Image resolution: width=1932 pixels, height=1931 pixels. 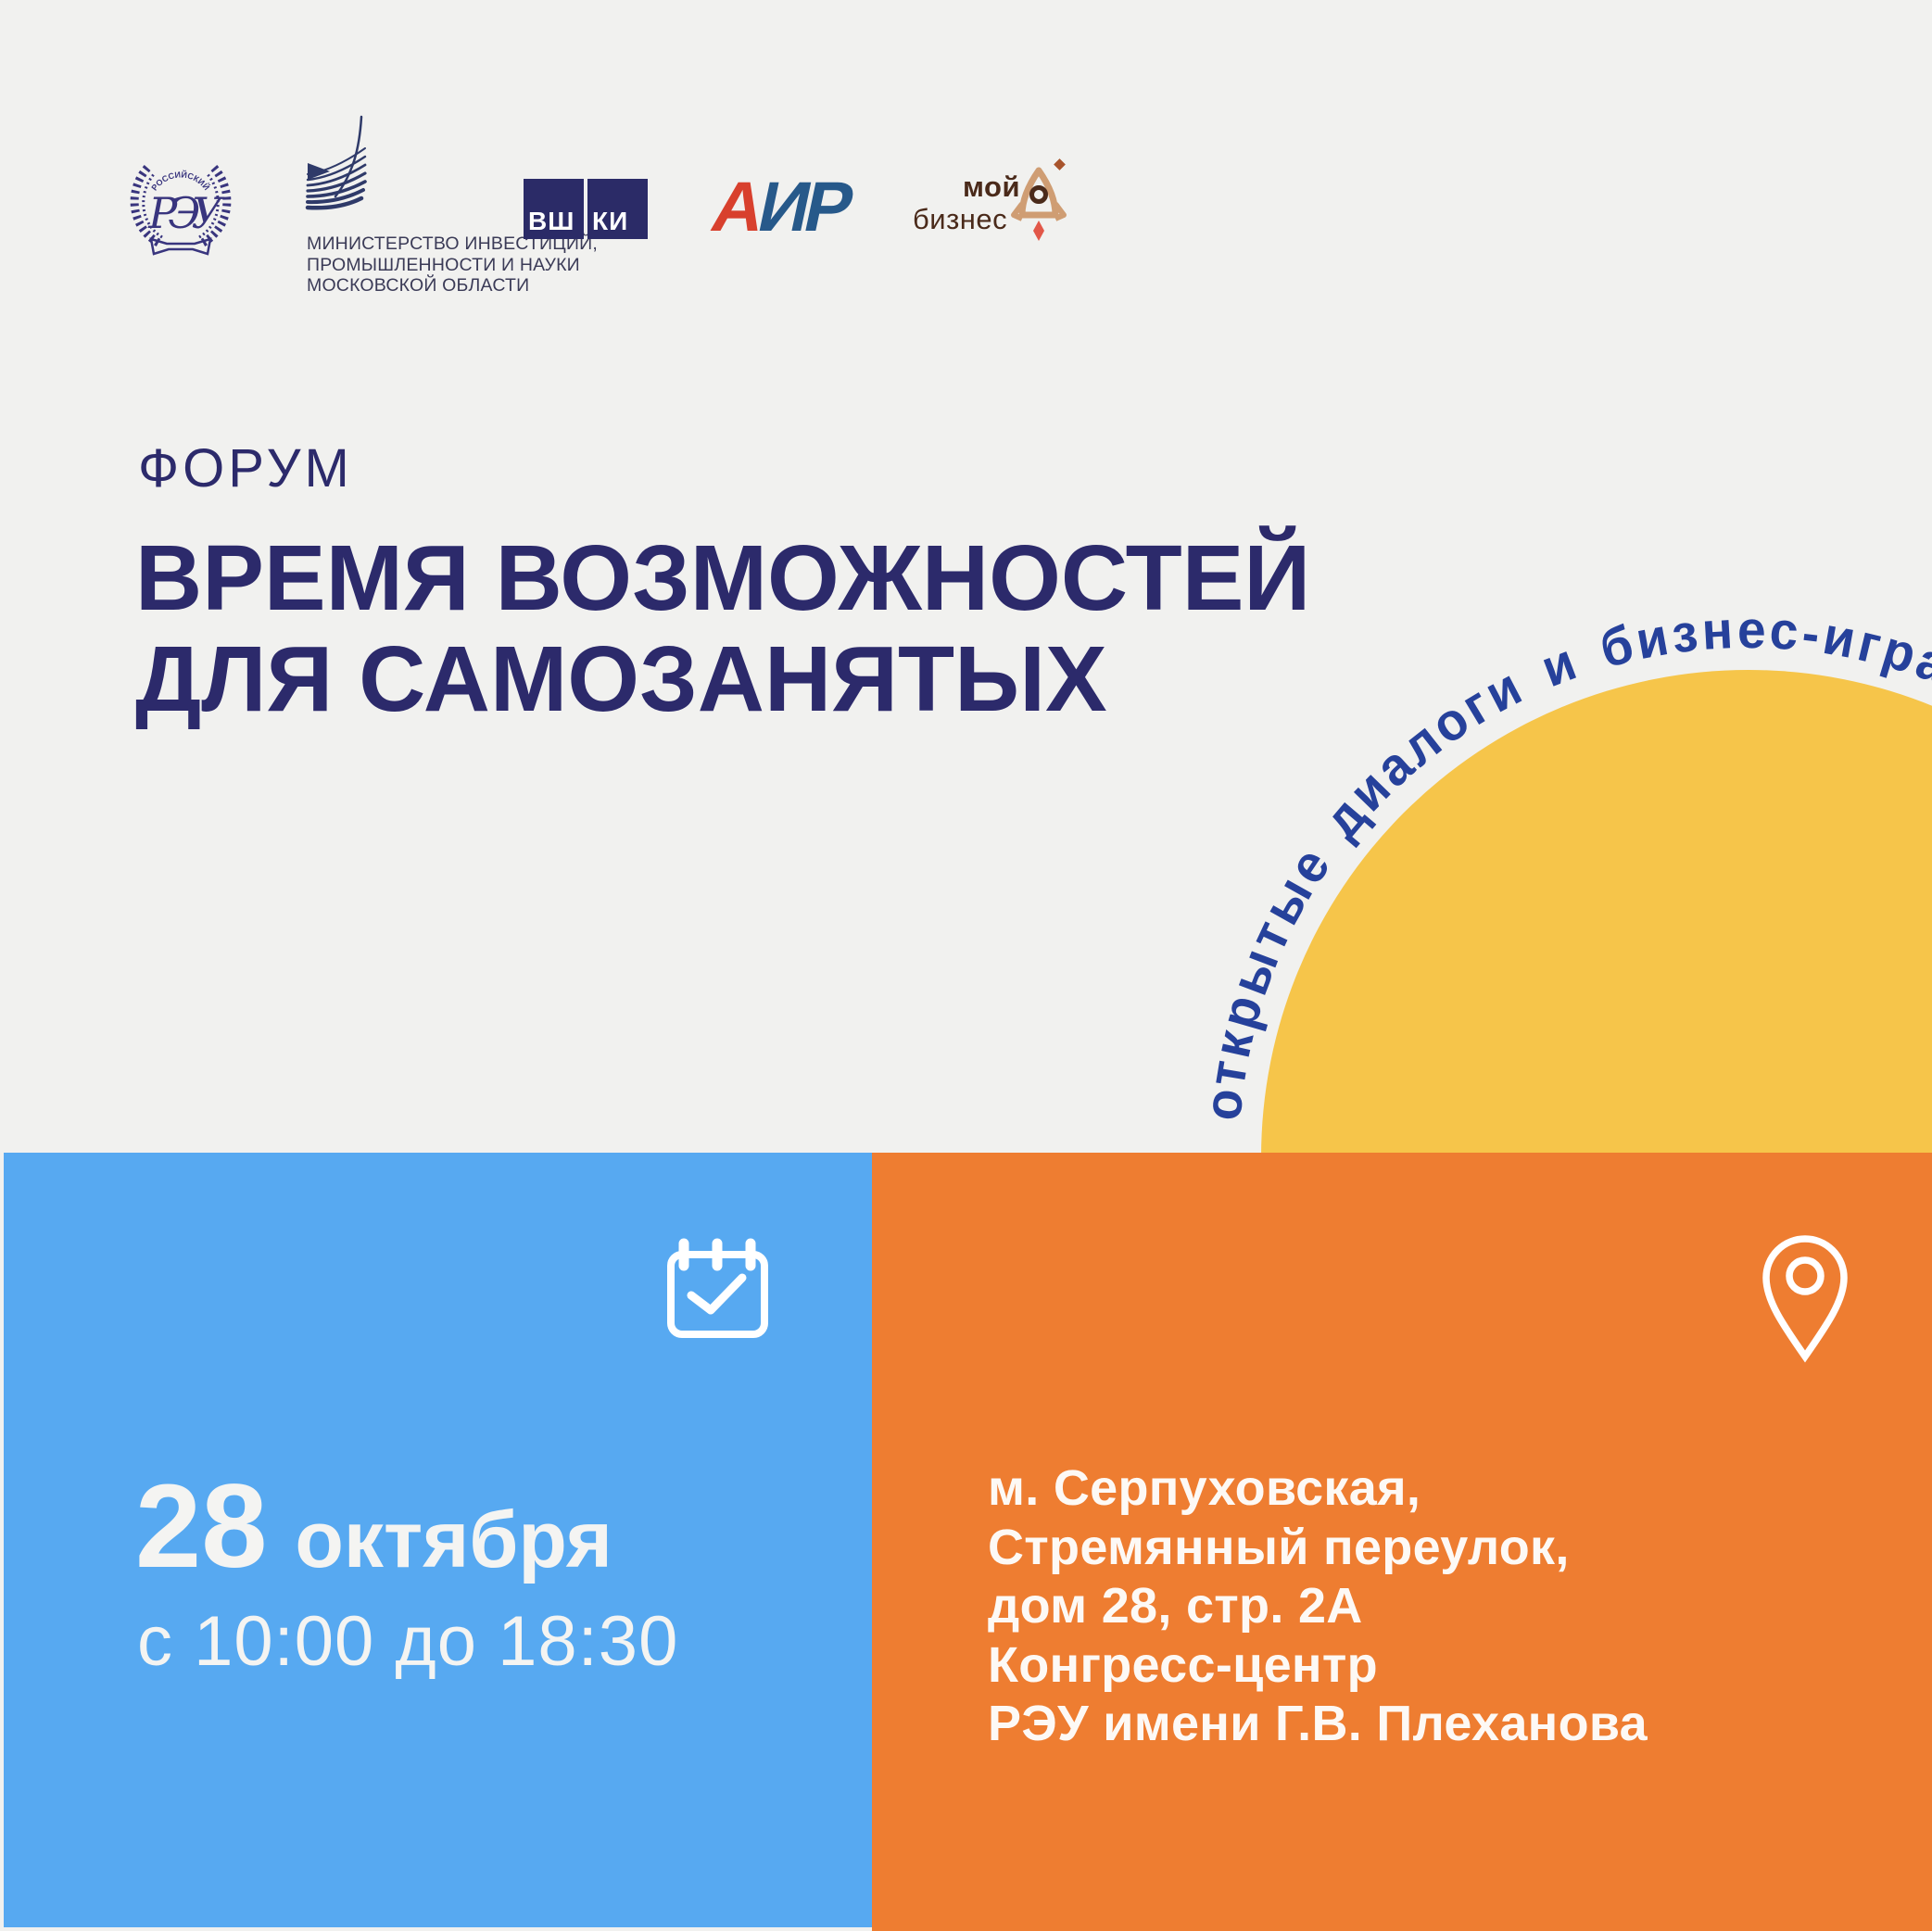 I want to click on arc-banner-text: открытые диалоги и бизнес-игра, so click(x=1562, y=861).